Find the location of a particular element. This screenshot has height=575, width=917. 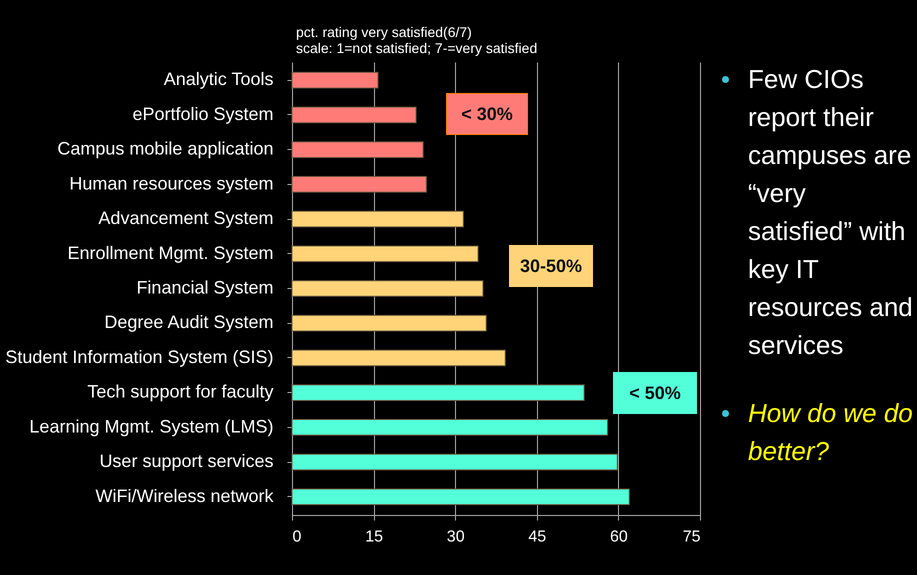

annotation: < 50% is located at coordinates (655, 393).